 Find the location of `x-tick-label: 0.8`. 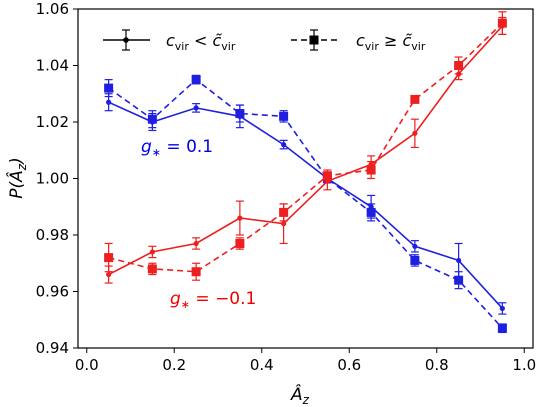

x-tick-label: 0.8 is located at coordinates (437, 365).